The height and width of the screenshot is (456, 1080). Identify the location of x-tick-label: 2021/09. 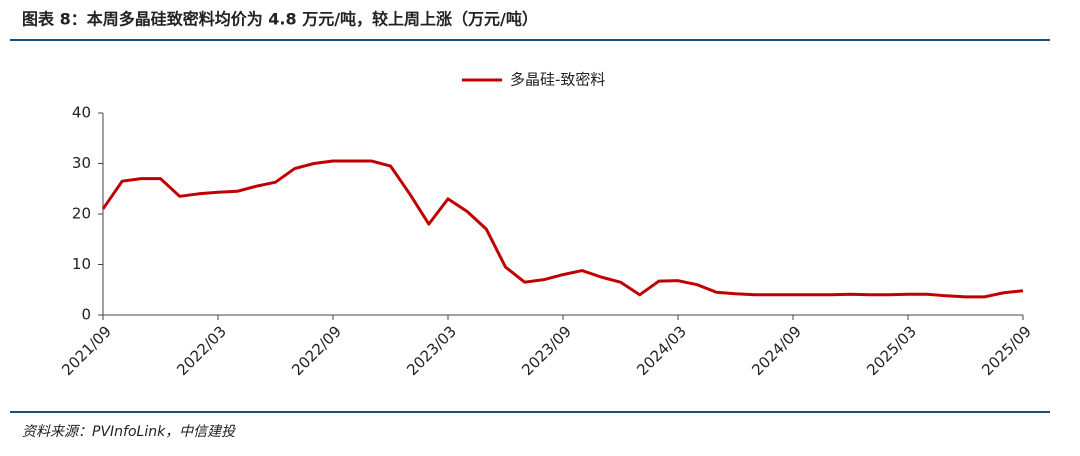
(86, 350).